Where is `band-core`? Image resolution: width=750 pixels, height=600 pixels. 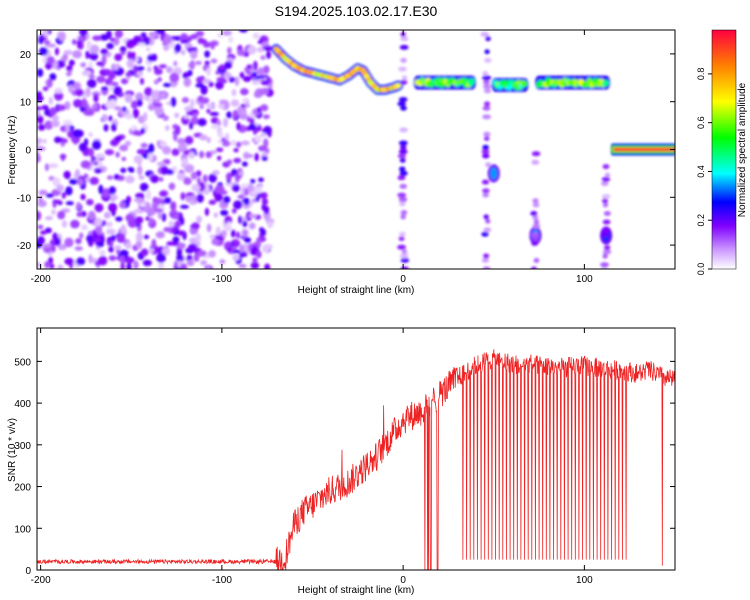
band-core is located at coordinates (606, 83).